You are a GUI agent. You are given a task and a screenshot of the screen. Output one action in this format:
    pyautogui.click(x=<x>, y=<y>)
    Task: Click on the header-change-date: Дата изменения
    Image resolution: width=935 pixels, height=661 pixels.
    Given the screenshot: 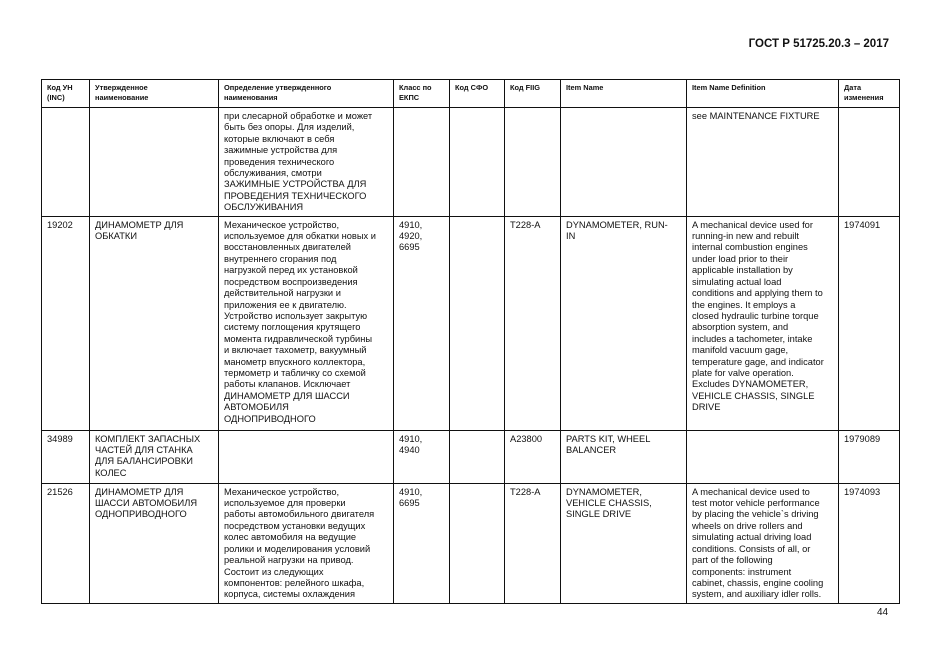 What is the action you would take?
    pyautogui.click(x=869, y=93)
    